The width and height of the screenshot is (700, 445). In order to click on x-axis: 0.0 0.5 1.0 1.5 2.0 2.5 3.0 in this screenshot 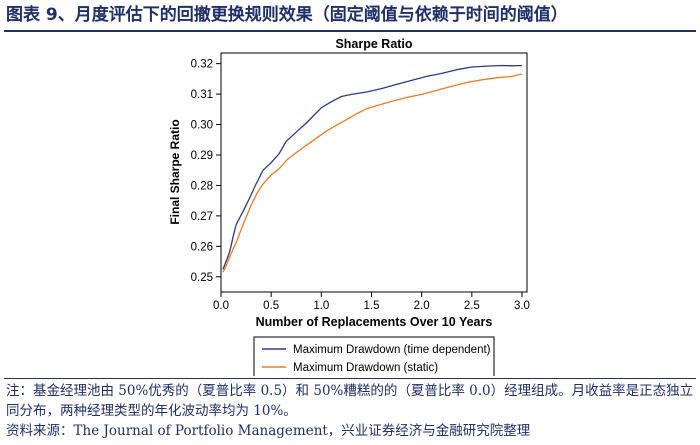, I will do `click(371, 302)`.